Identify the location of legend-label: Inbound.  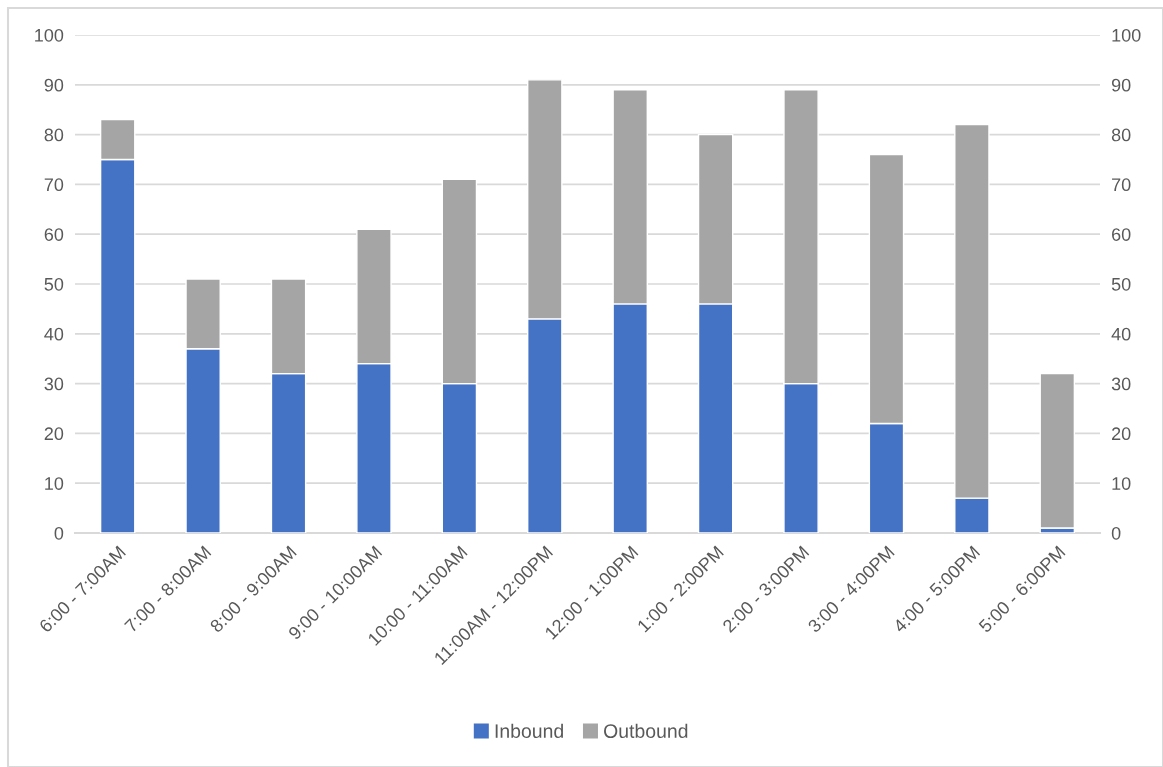
(529, 730).